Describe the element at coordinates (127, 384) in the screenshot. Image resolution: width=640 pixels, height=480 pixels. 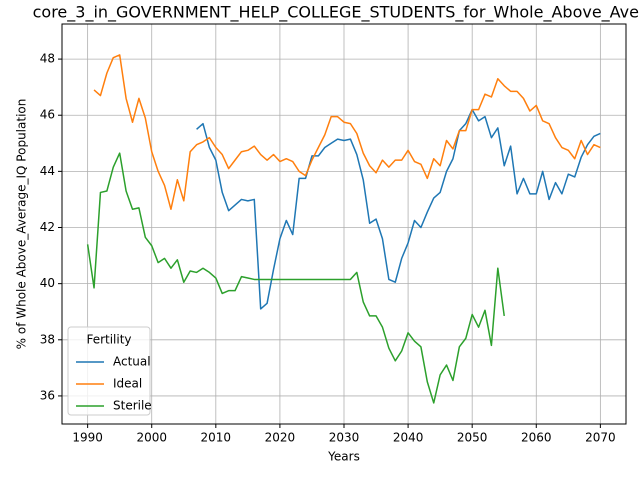
I see `legend-label: Ideal` at that location.